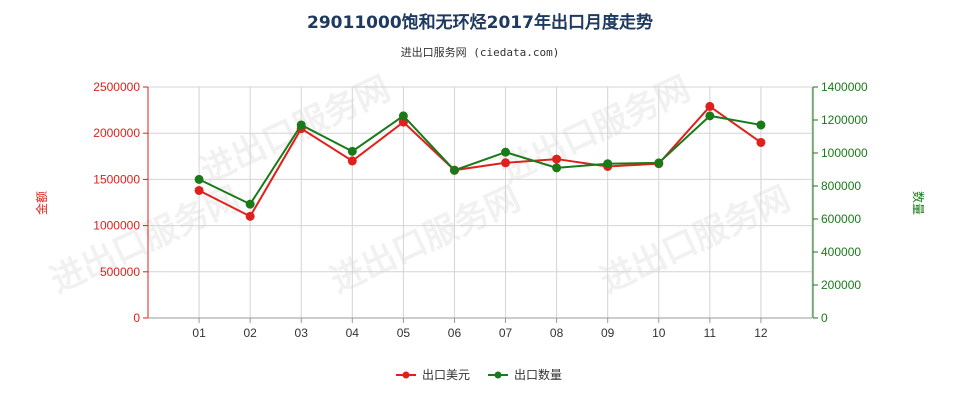 The height and width of the screenshot is (400, 960). I want to click on y-right-tick-label: 1000000, so click(844, 153).